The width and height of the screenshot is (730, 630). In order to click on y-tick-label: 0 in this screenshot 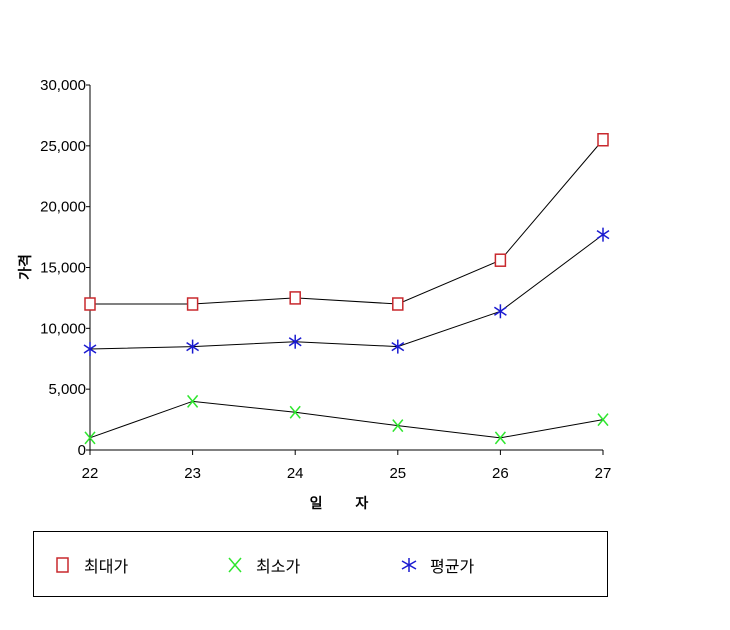, I will do `click(82, 450)`.